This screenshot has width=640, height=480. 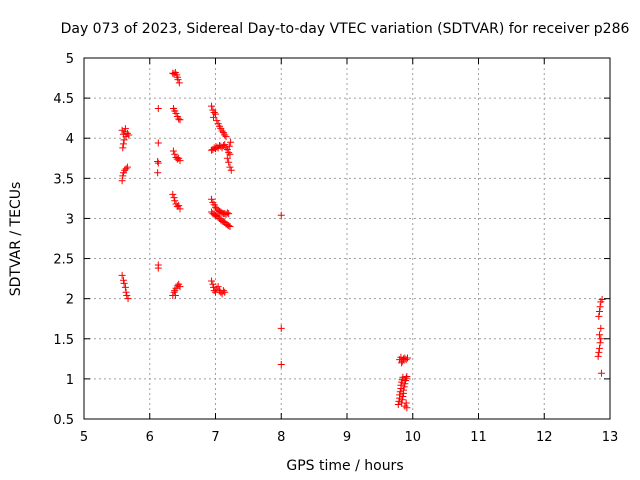 I want to click on x-tick-label: 10, so click(x=412, y=437).